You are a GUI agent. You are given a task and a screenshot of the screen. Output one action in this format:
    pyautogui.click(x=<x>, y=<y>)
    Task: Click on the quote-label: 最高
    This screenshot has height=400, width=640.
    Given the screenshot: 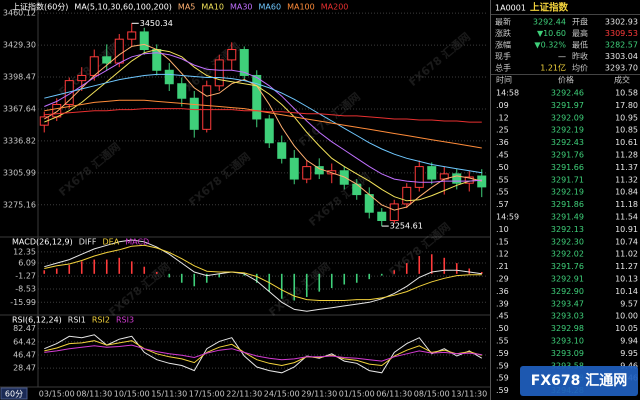 What is the action you would take?
    pyautogui.click(x=580, y=33)
    